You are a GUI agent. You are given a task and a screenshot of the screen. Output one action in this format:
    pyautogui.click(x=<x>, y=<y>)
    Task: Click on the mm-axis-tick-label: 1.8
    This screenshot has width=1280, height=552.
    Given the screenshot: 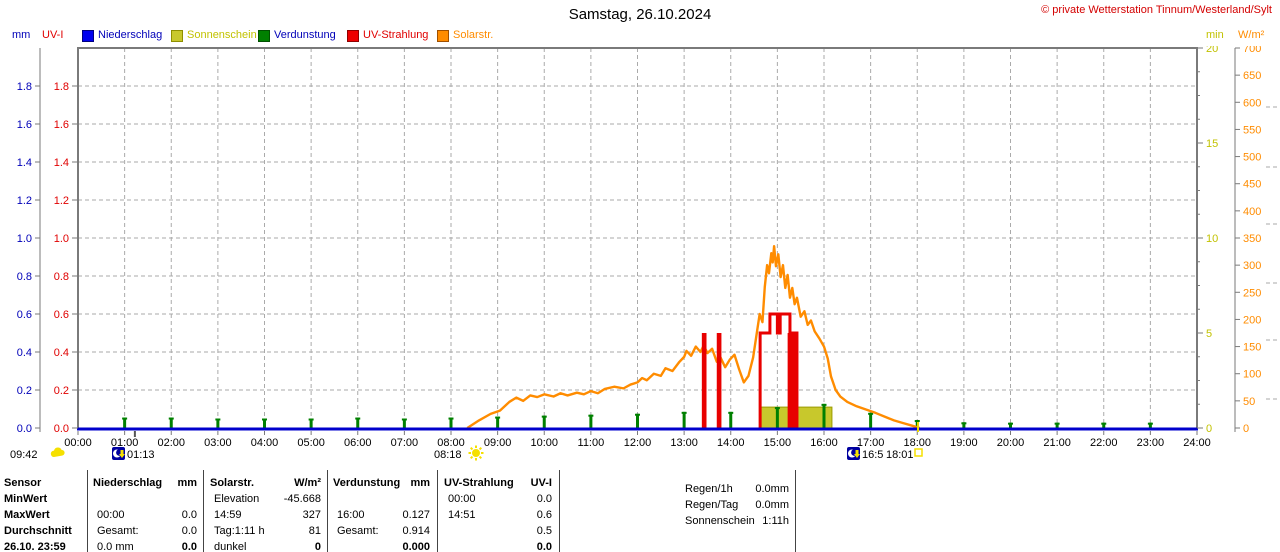 What is the action you would take?
    pyautogui.click(x=24, y=87)
    